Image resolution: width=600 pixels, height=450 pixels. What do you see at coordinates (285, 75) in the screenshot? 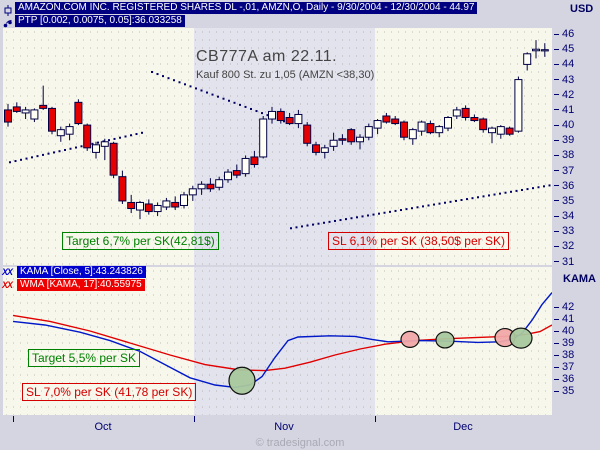
I see `trade-annotation-detail: Kauf 800 St. zu 1,05 (AMZN <38,30)` at bounding box center [285, 75].